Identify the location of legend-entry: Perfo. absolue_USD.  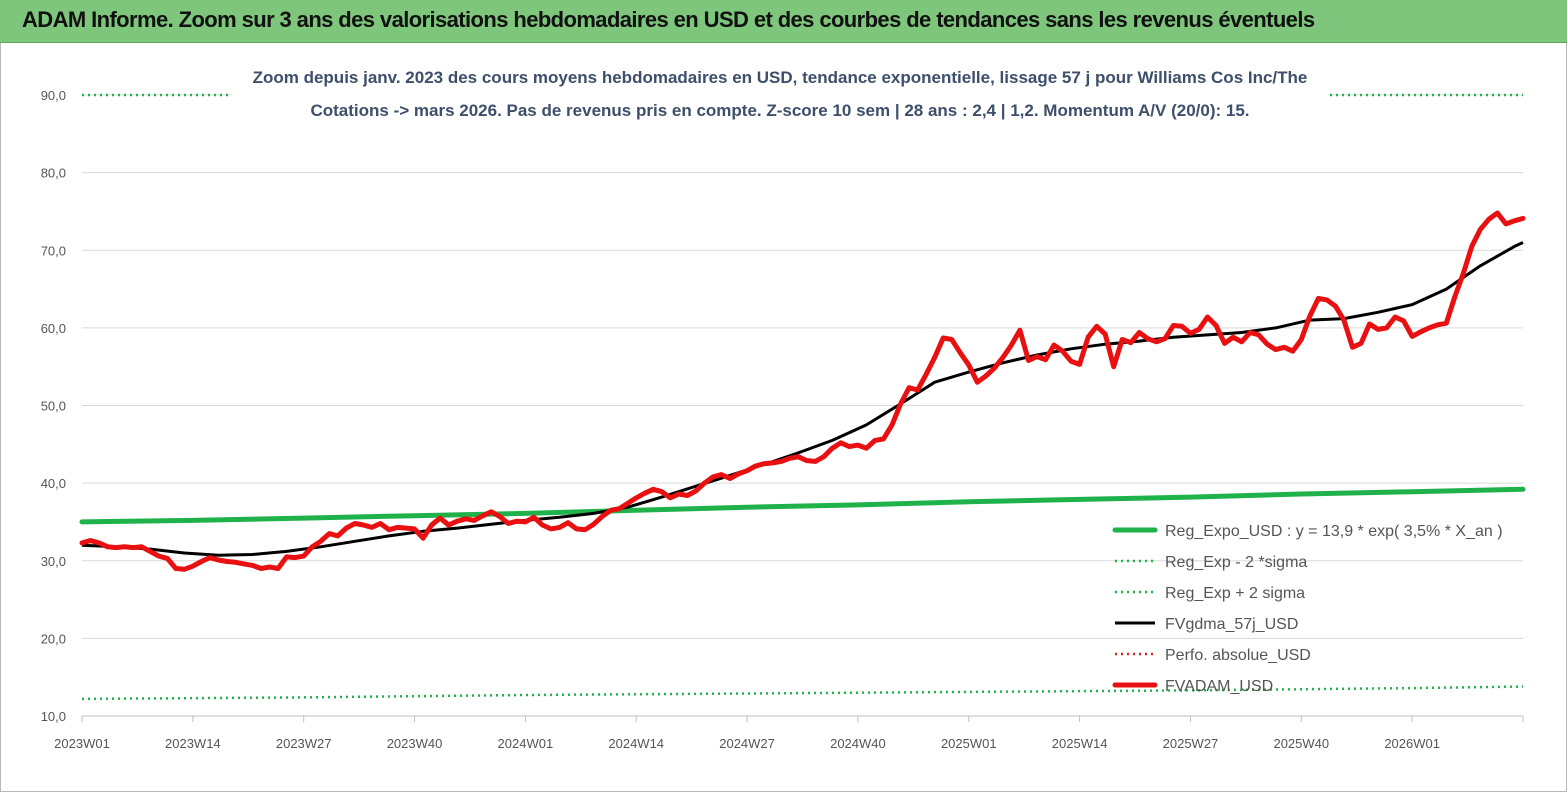
(1238, 655).